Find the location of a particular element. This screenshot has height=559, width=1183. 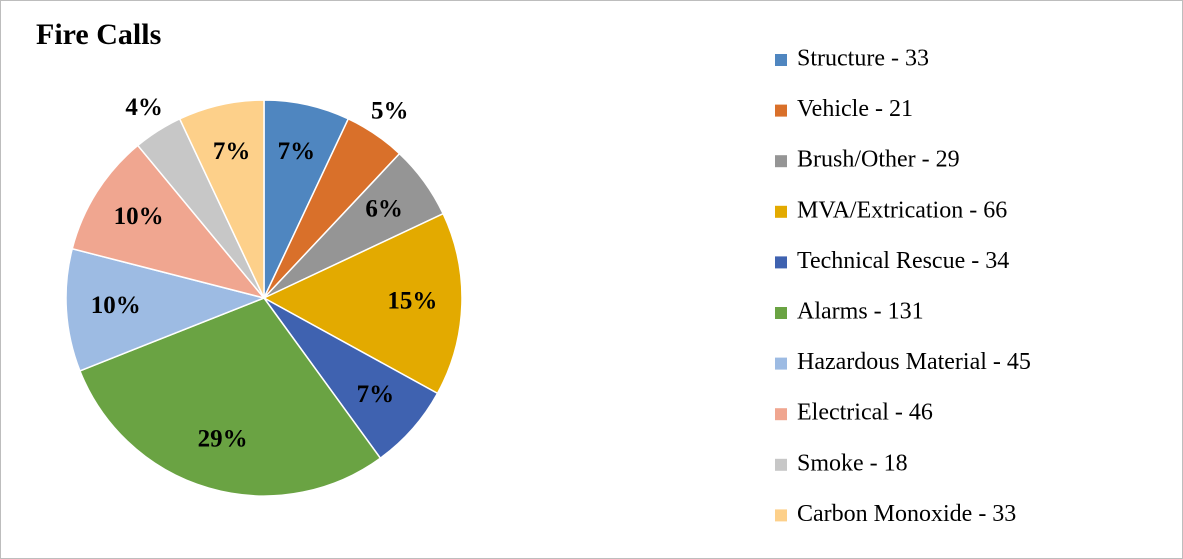

legend-label: Vehicle - 21 is located at coordinates (855, 109).